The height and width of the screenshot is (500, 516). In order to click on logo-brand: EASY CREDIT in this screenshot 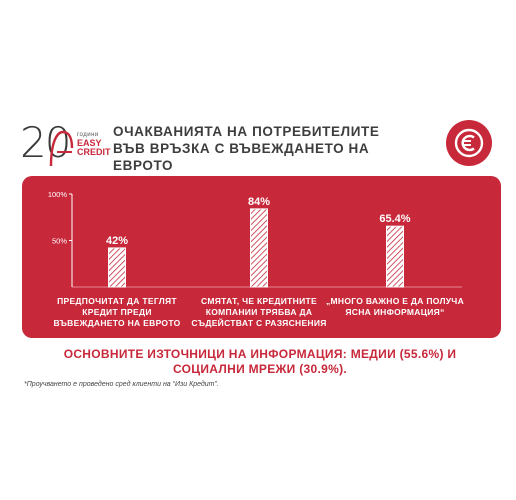, I will do `click(94, 148)`.